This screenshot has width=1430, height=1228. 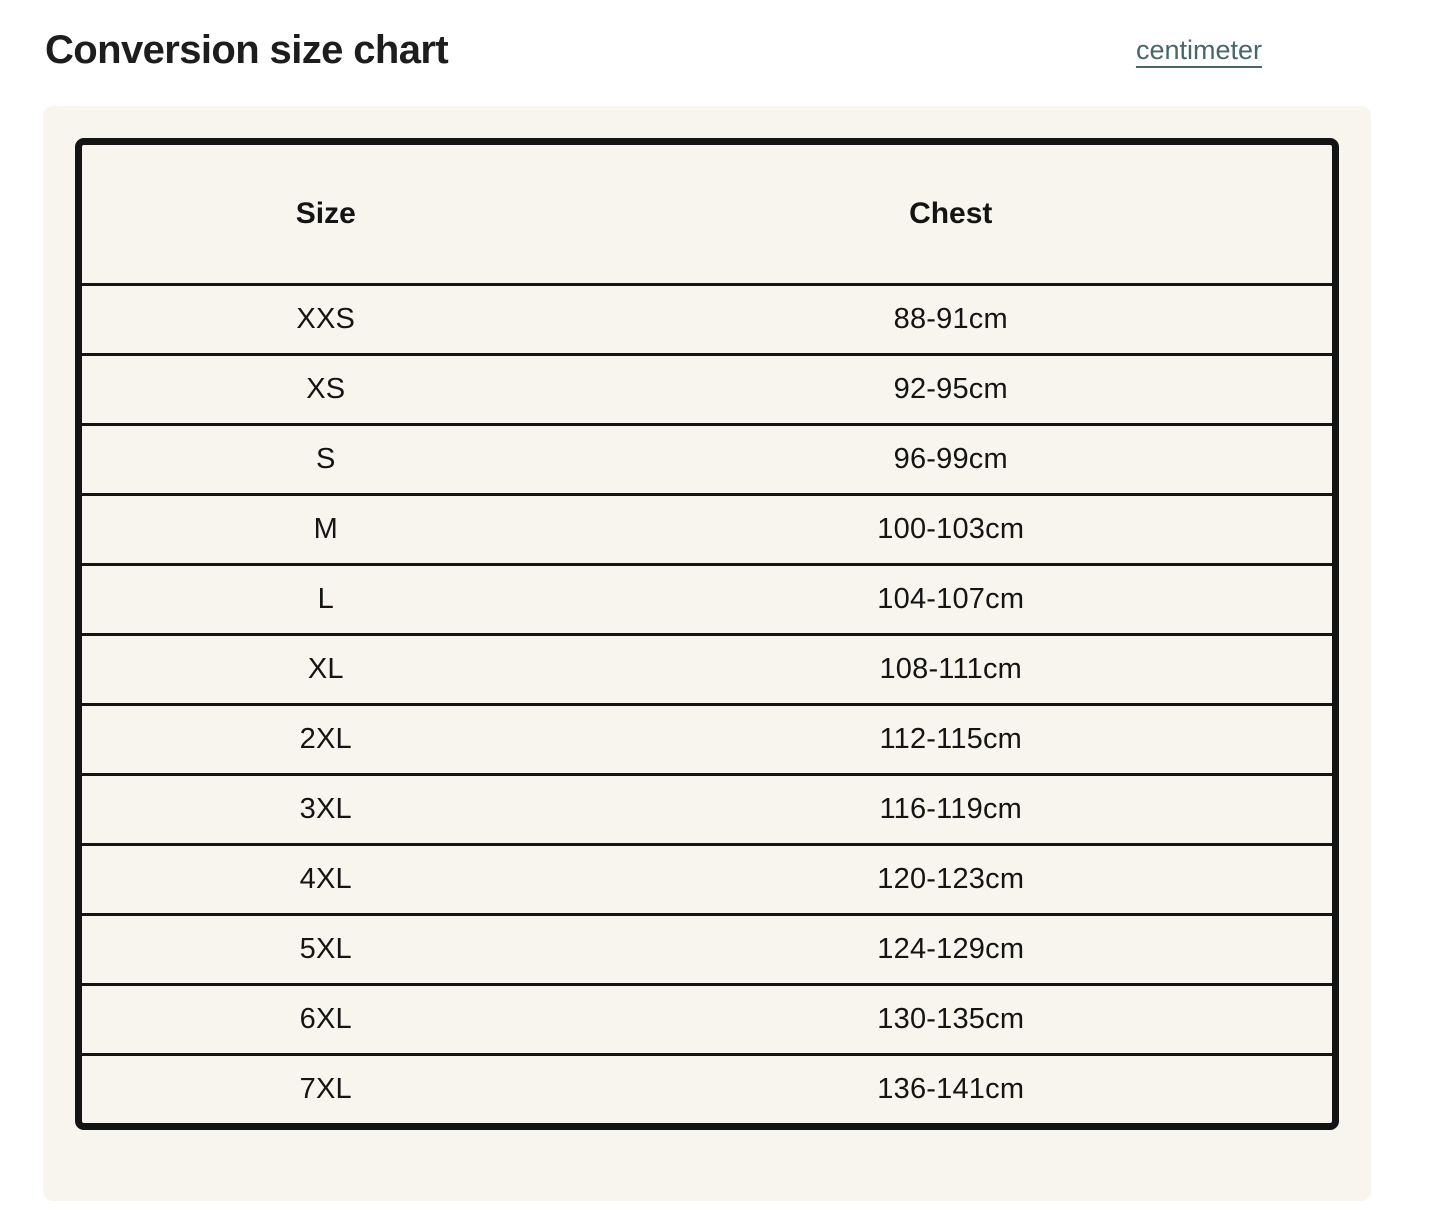 What do you see at coordinates (950, 808) in the screenshot?
I see `chest-cell: 116-119cm` at bounding box center [950, 808].